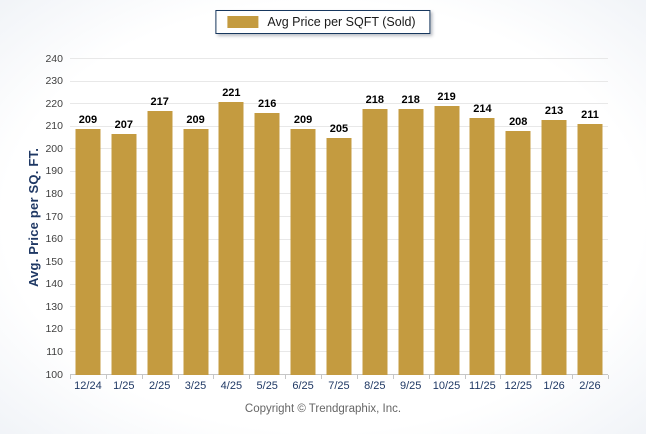  Describe the element at coordinates (554, 110) in the screenshot. I see `bar-value-label: 213` at that location.